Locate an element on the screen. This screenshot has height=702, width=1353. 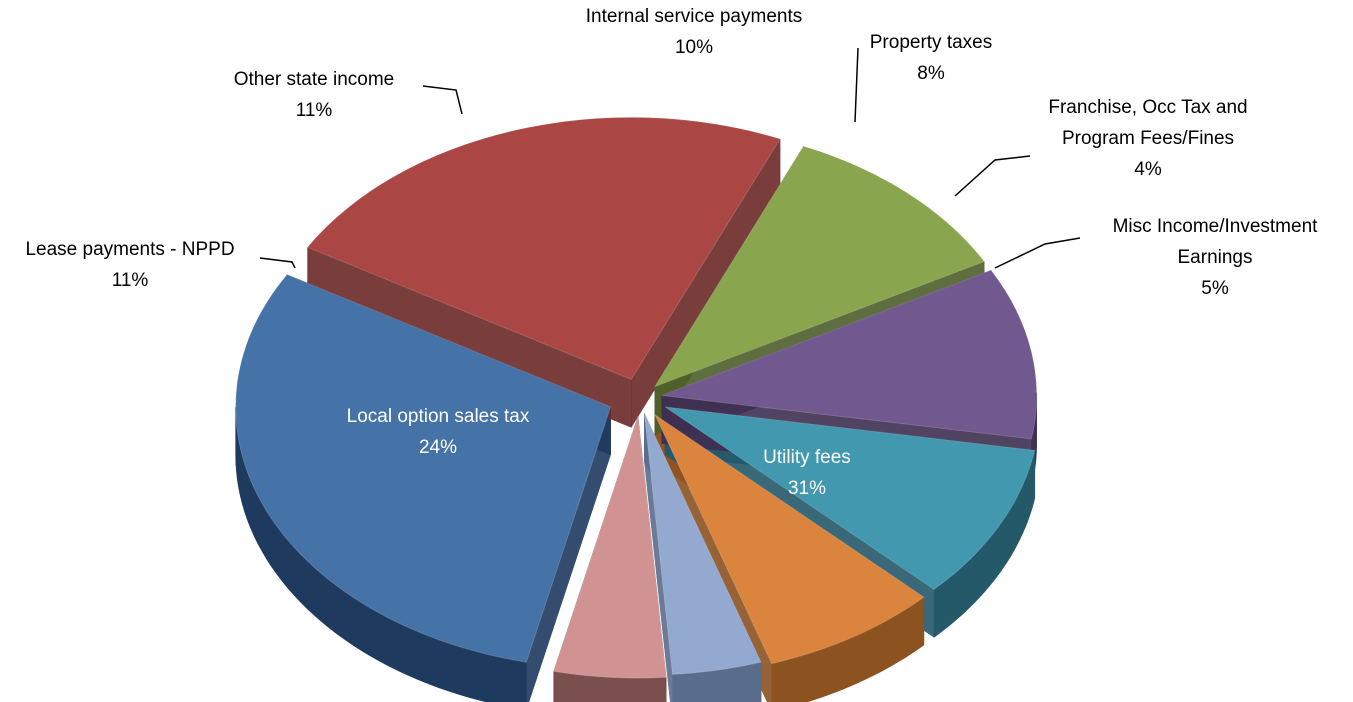
data-label-7: Misc Income/Investment Earnings 5% is located at coordinates (1216, 257).